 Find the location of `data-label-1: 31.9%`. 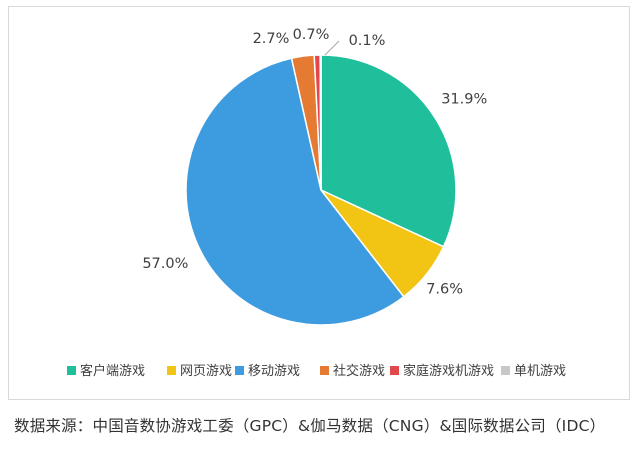

data-label-1: 31.9% is located at coordinates (464, 99).